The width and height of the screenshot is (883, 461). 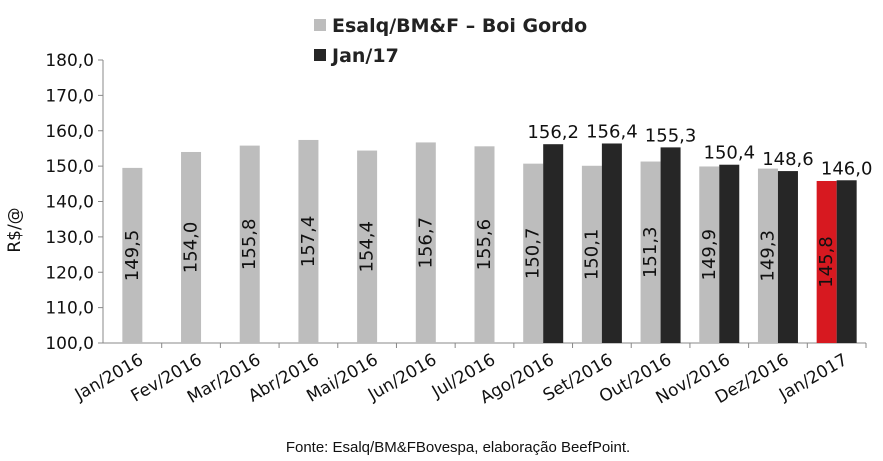 I want to click on data-label-series-1: 154,0, so click(x=191, y=248).